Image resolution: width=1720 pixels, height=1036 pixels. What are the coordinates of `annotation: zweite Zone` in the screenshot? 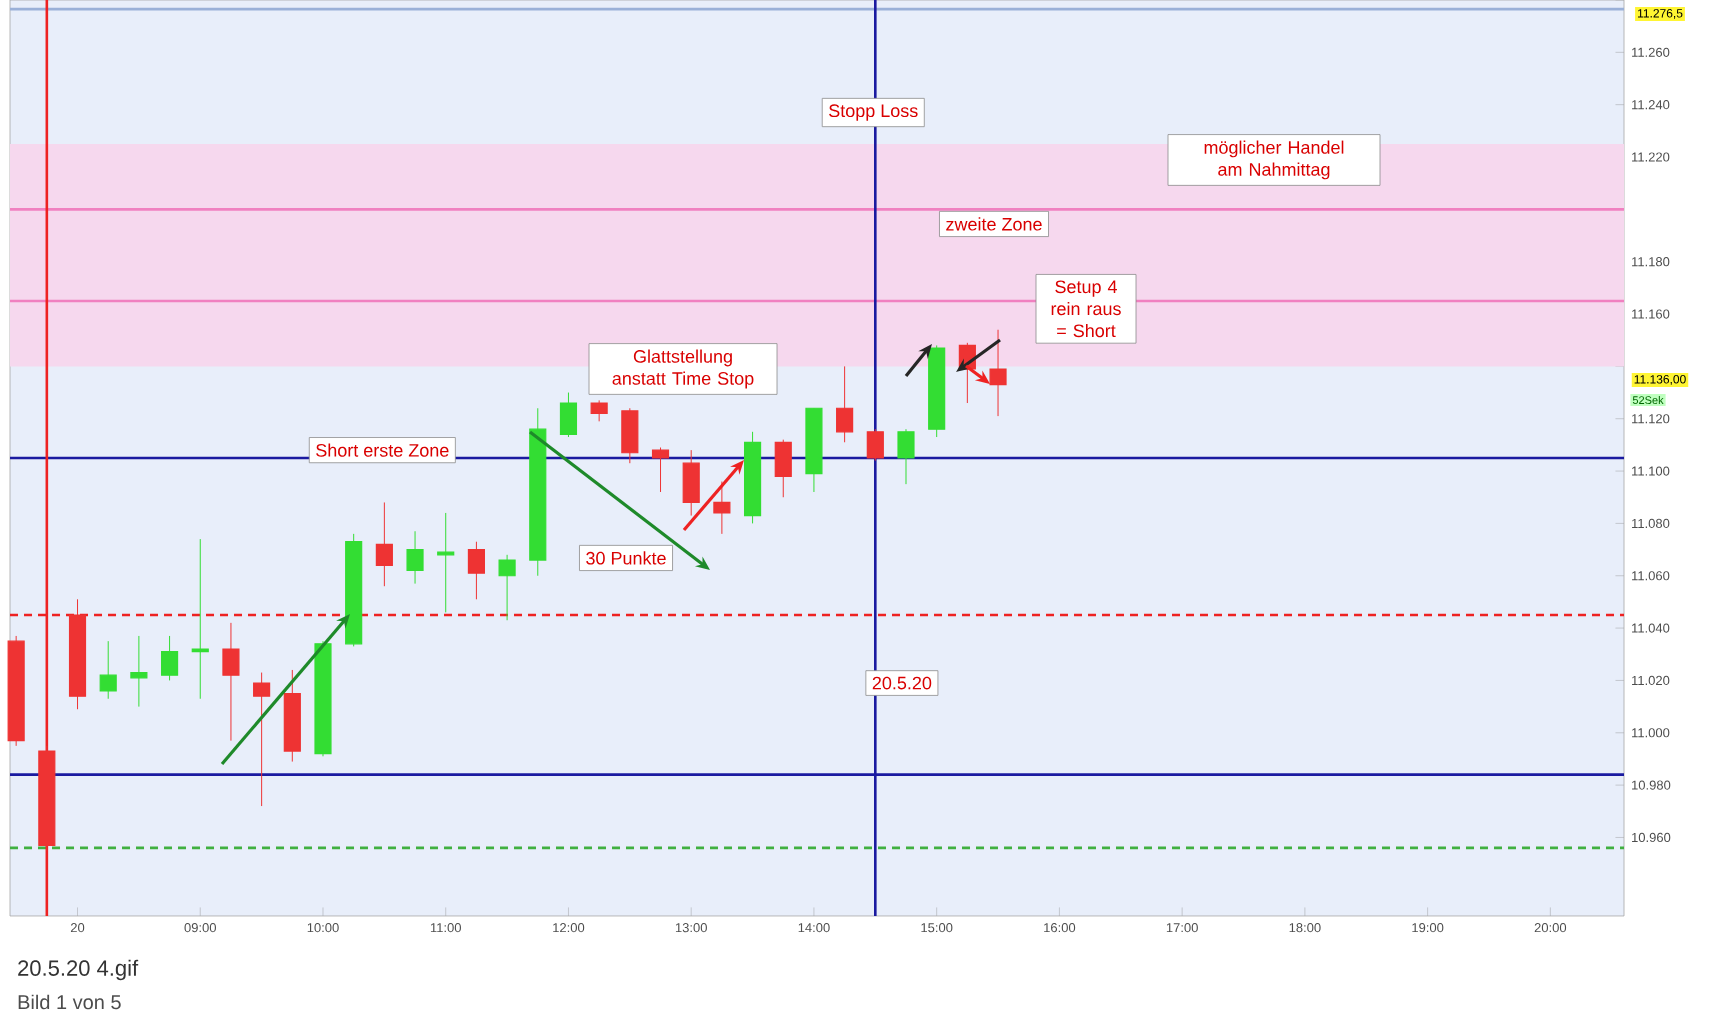 It's located at (994, 224).